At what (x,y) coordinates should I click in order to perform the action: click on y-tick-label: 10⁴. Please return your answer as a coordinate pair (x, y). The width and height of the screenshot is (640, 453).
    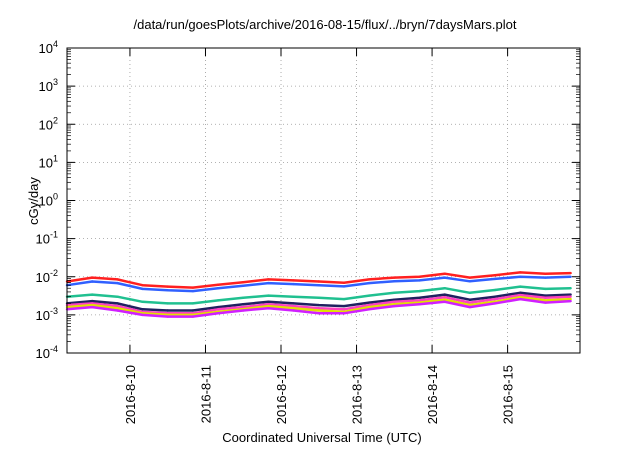
    Looking at the image, I should click on (48, 47).